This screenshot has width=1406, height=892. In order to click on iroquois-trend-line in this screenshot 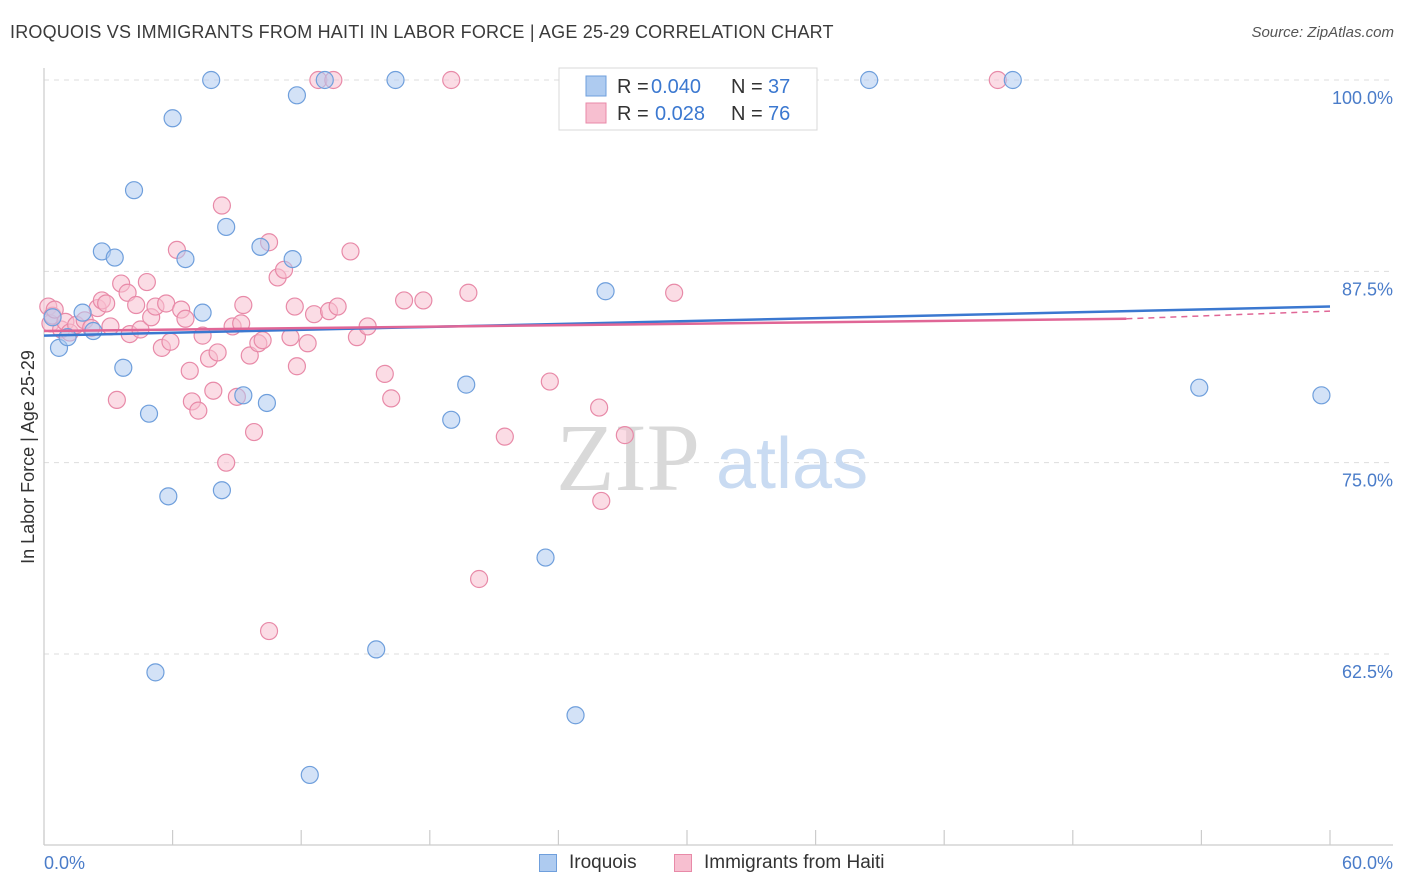, I will do `click(687, 321)`.